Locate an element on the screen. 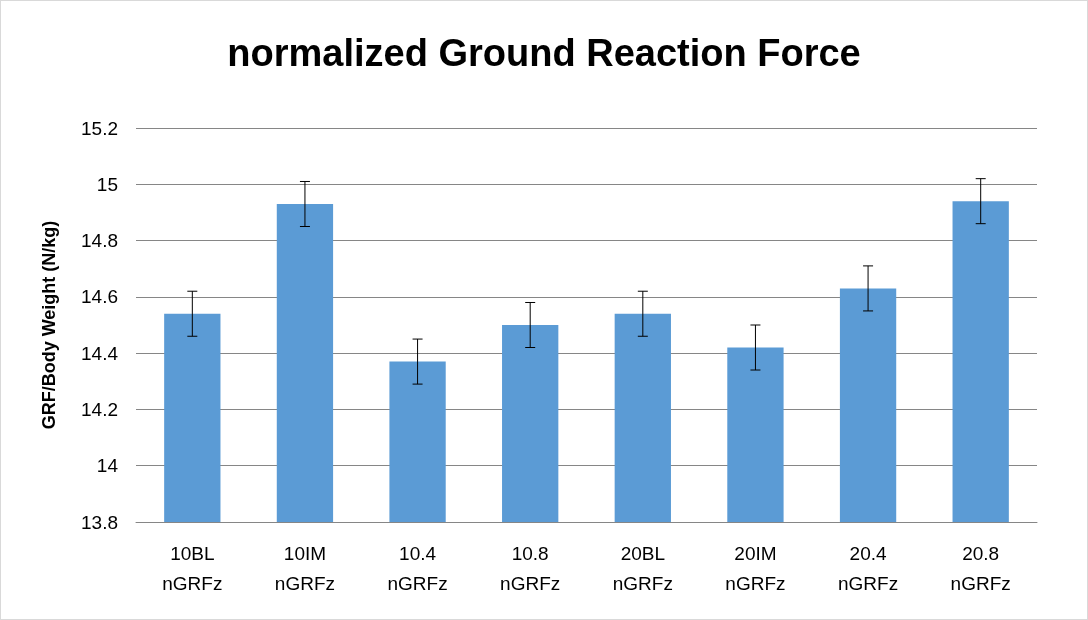 This screenshot has height=620, width=1088. x-tick-label: 20.8 nGRFz is located at coordinates (980, 568).